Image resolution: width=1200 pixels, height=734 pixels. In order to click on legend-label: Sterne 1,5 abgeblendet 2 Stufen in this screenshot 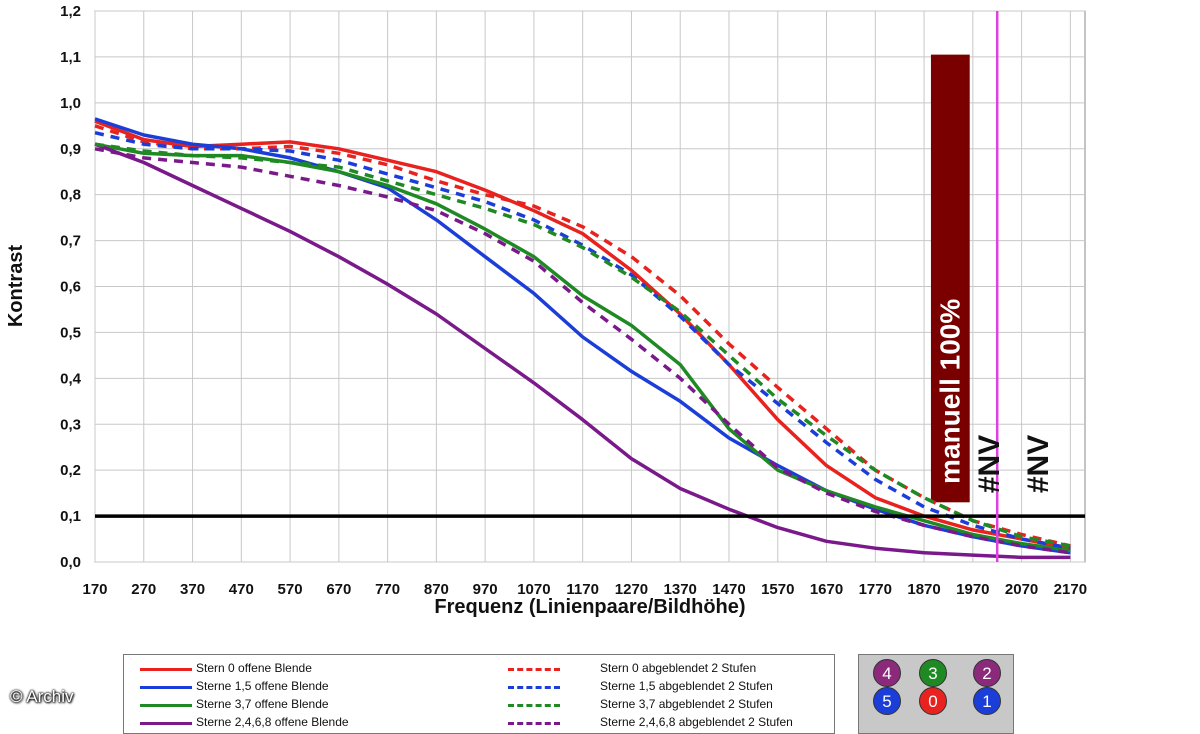, I will do `click(686, 686)`.